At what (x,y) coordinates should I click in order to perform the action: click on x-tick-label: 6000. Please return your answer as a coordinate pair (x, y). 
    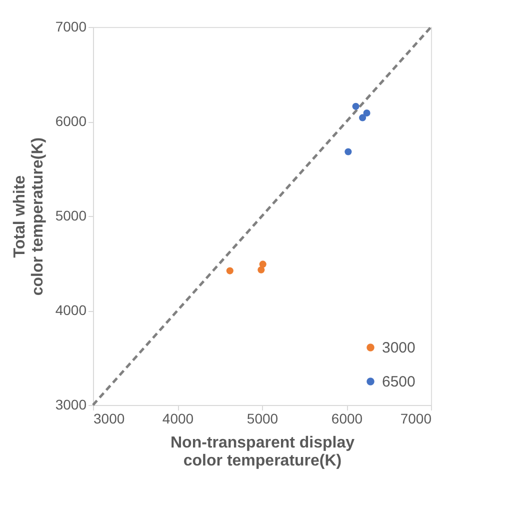
    Looking at the image, I should click on (347, 418).